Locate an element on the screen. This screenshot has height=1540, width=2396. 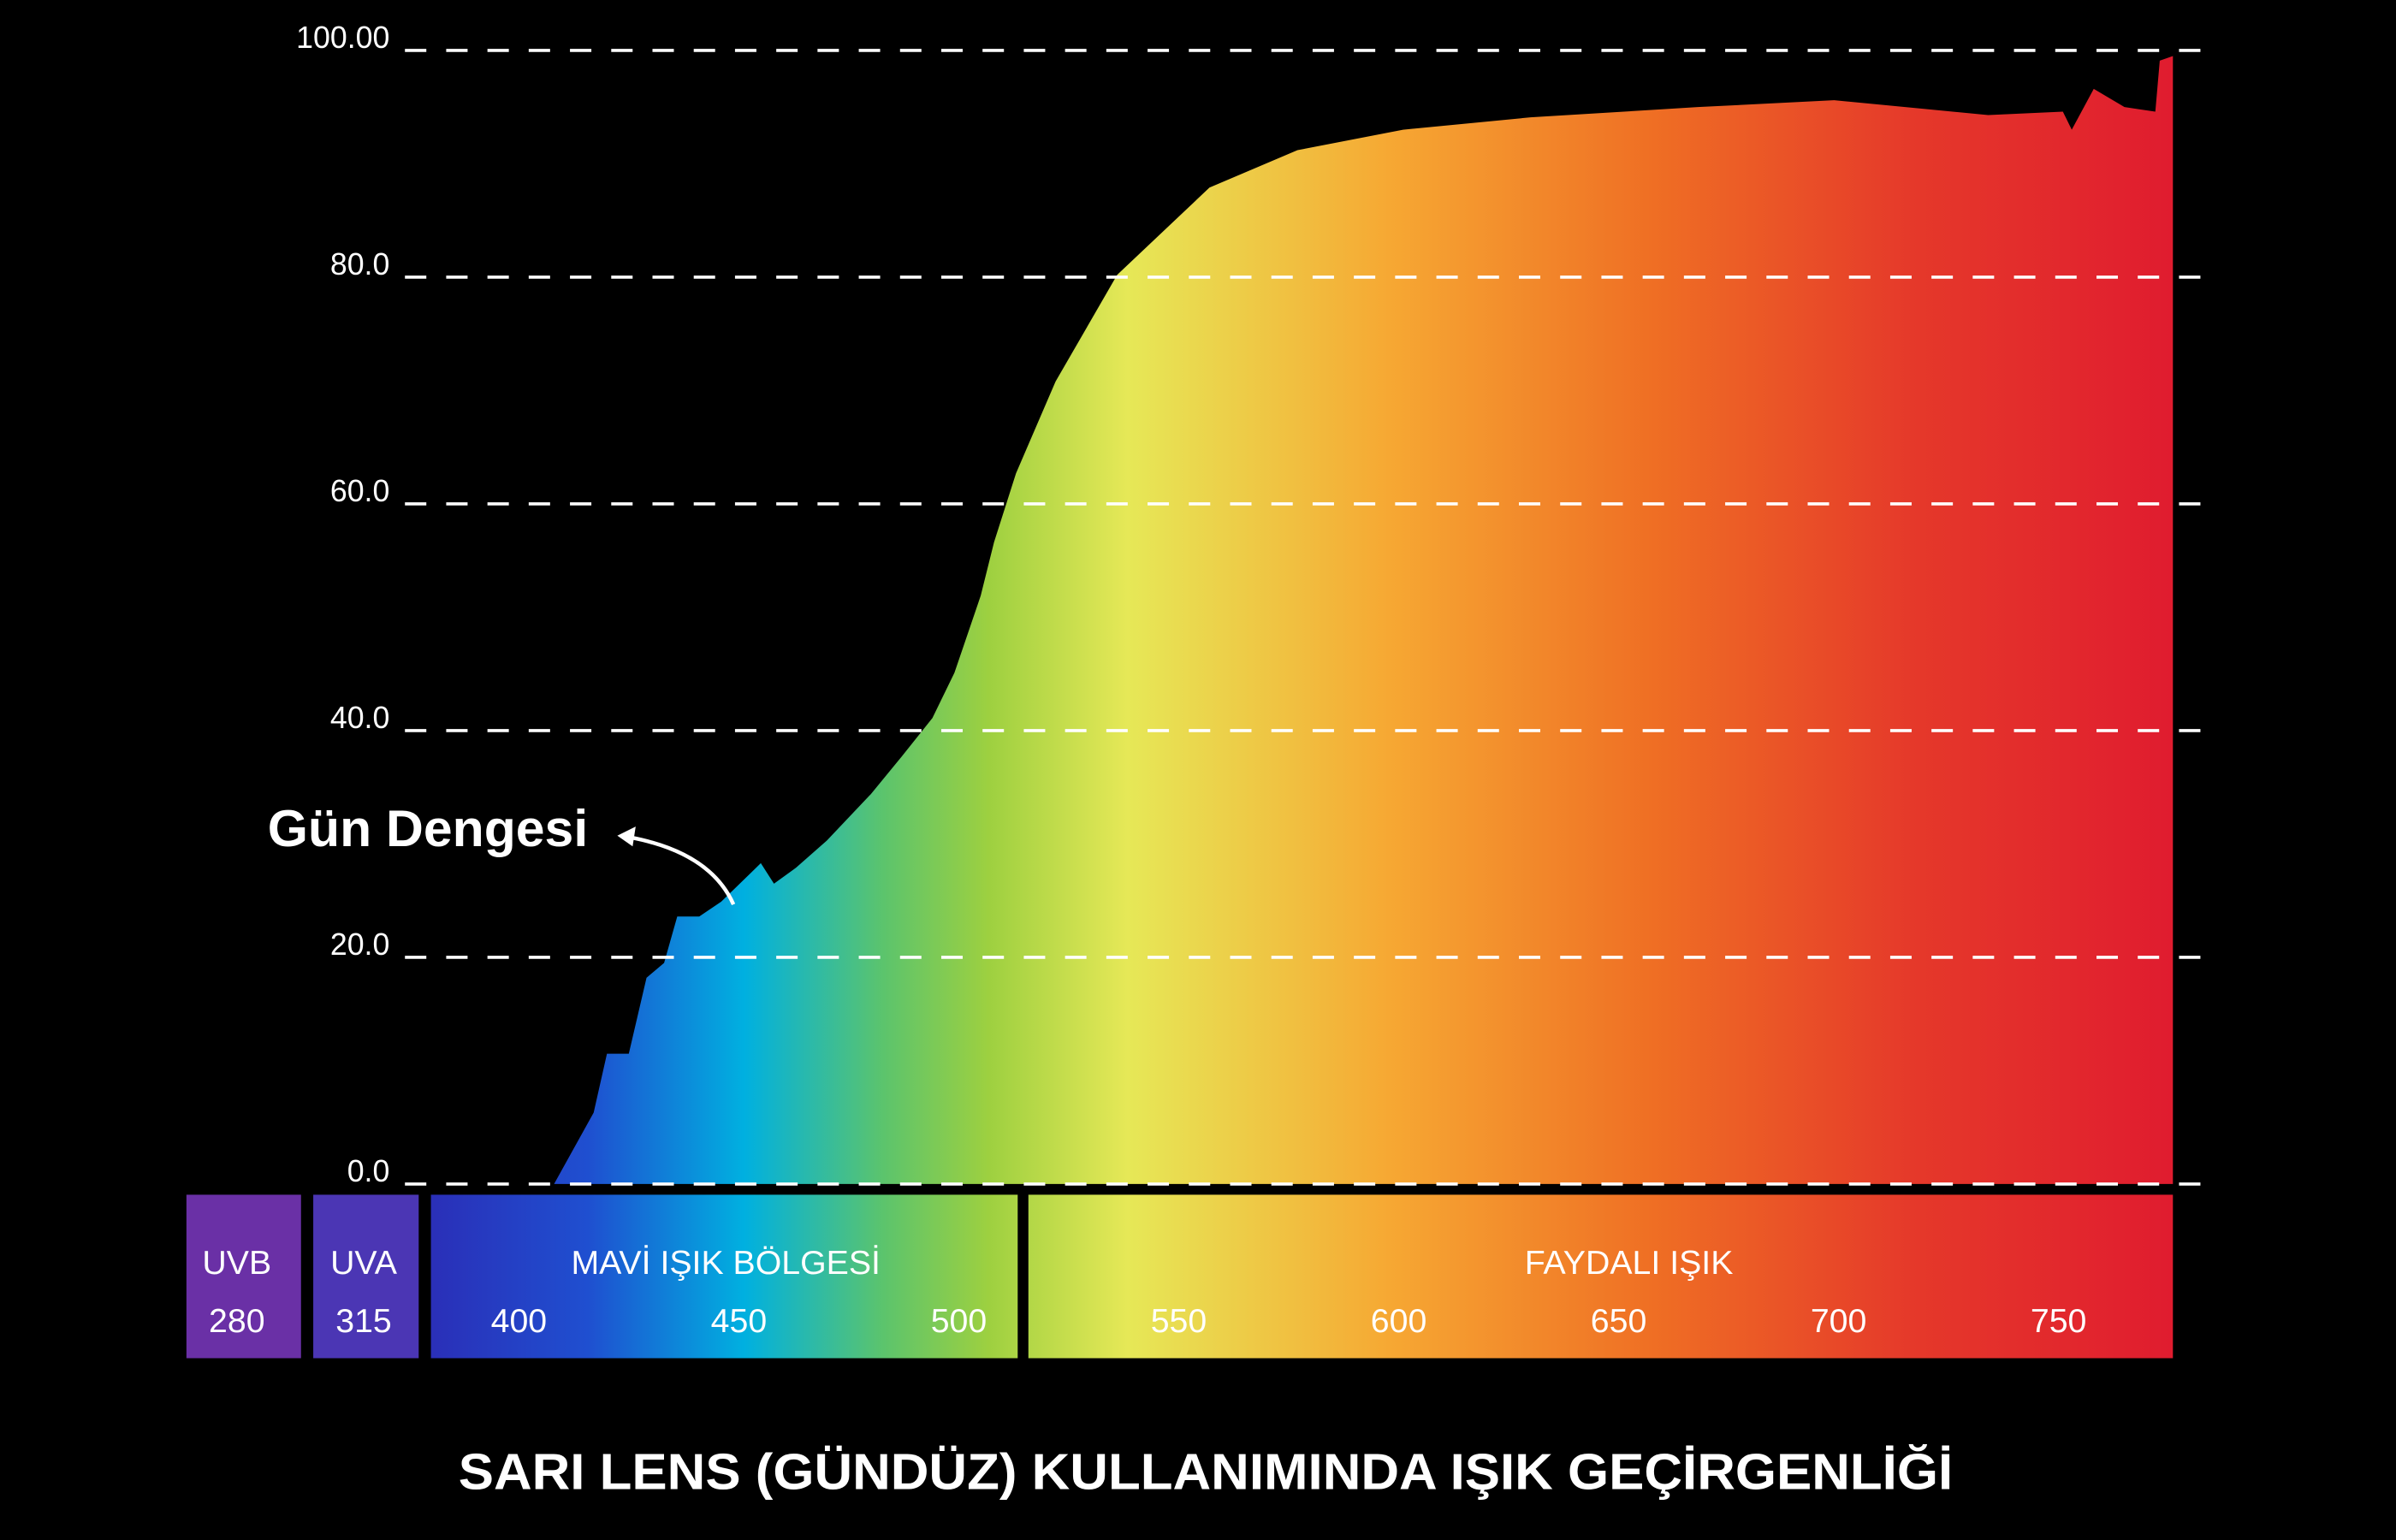
uvb-box is located at coordinates (243, 1276).